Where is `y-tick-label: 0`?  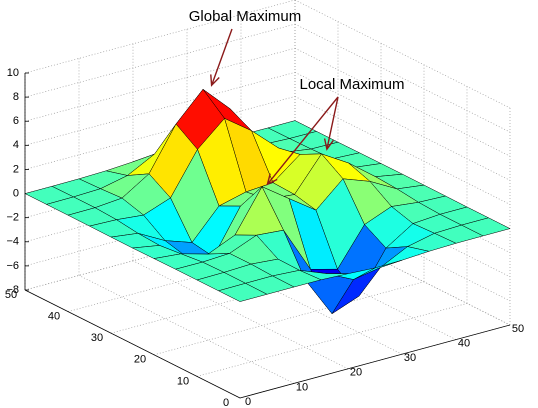 y-tick-label: 0 is located at coordinates (226, 402).